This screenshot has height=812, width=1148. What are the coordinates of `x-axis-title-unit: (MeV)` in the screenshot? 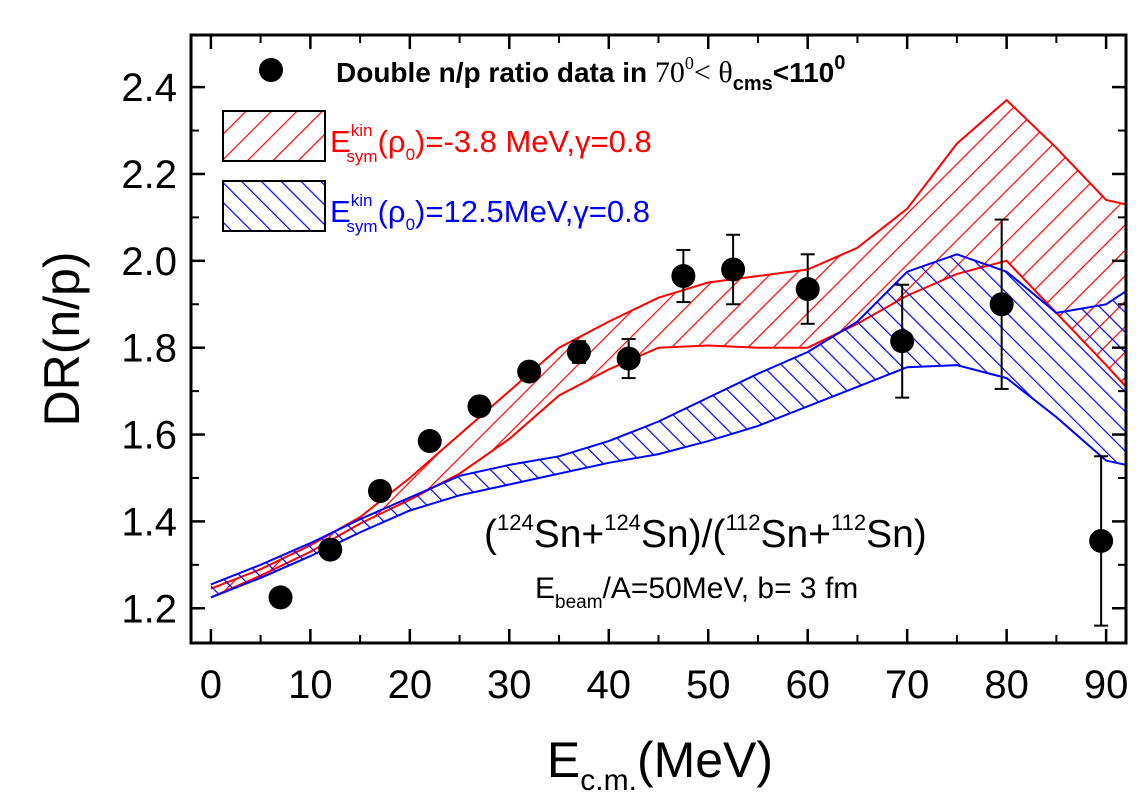 It's located at (705, 760).